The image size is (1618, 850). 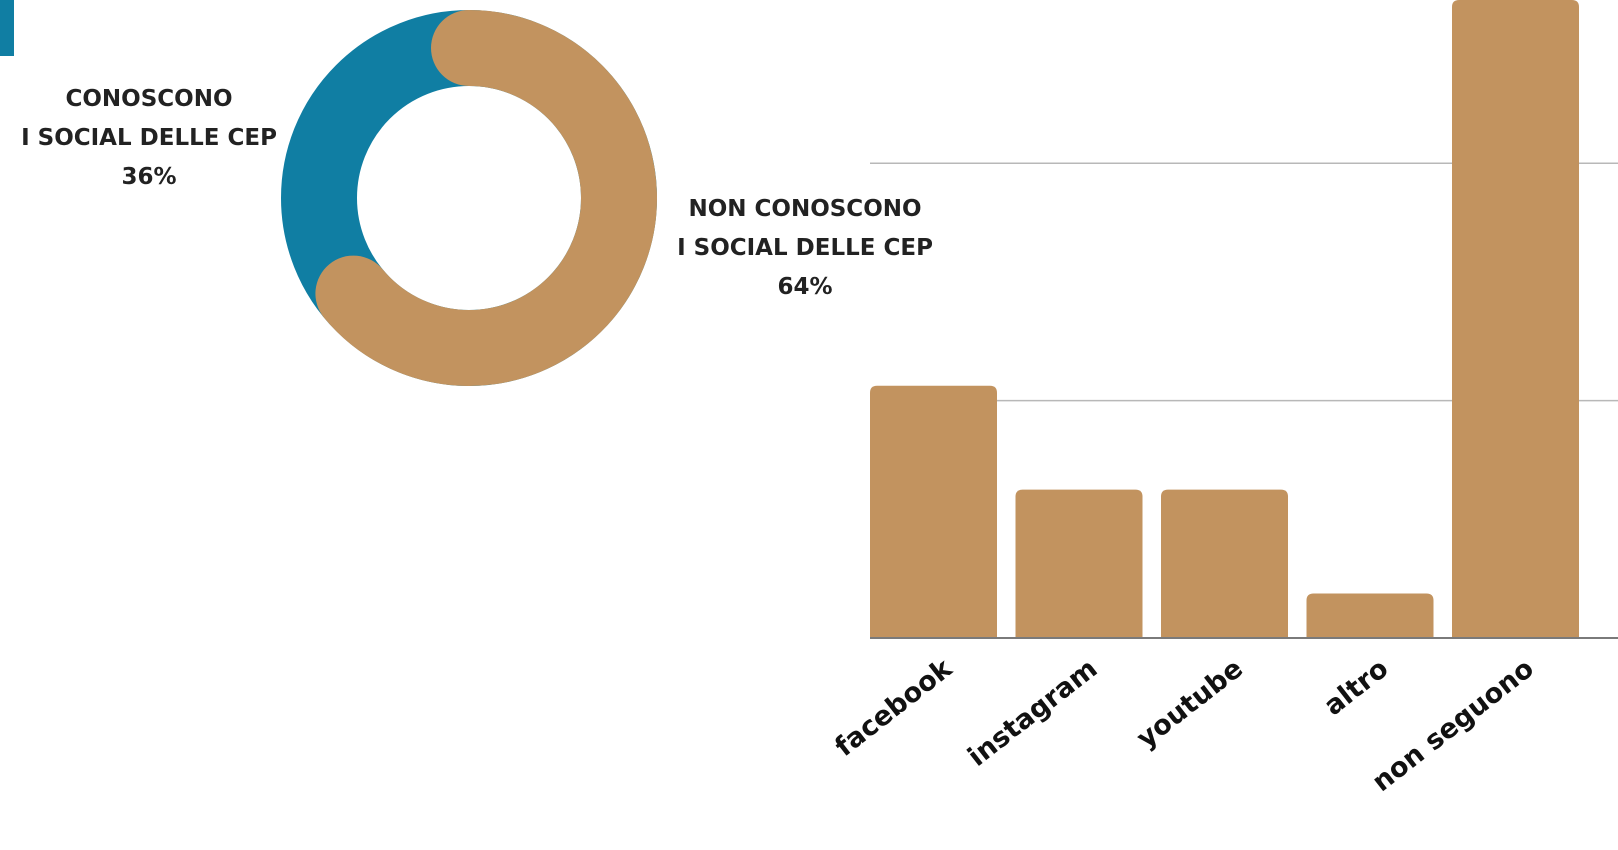 I want to click on donut-label-unknown-line2: I SOCIAL DELLE CEP, so click(x=805, y=248).